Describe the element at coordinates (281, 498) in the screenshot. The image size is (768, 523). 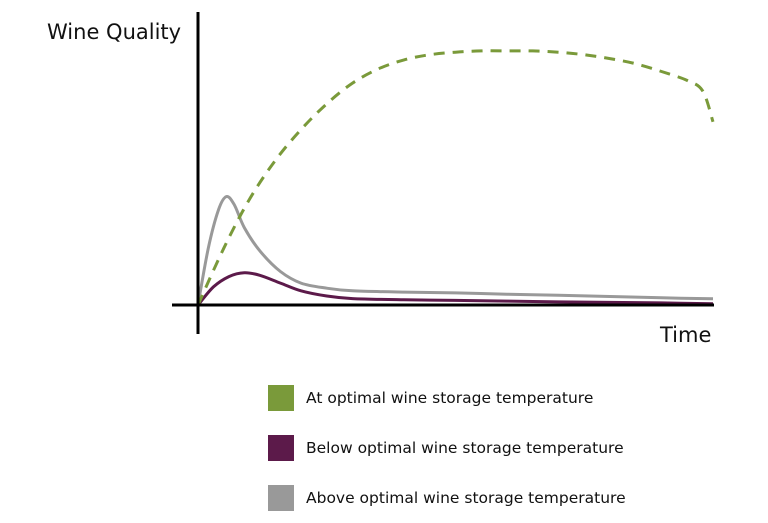
I see `legend-swatch-above` at that location.